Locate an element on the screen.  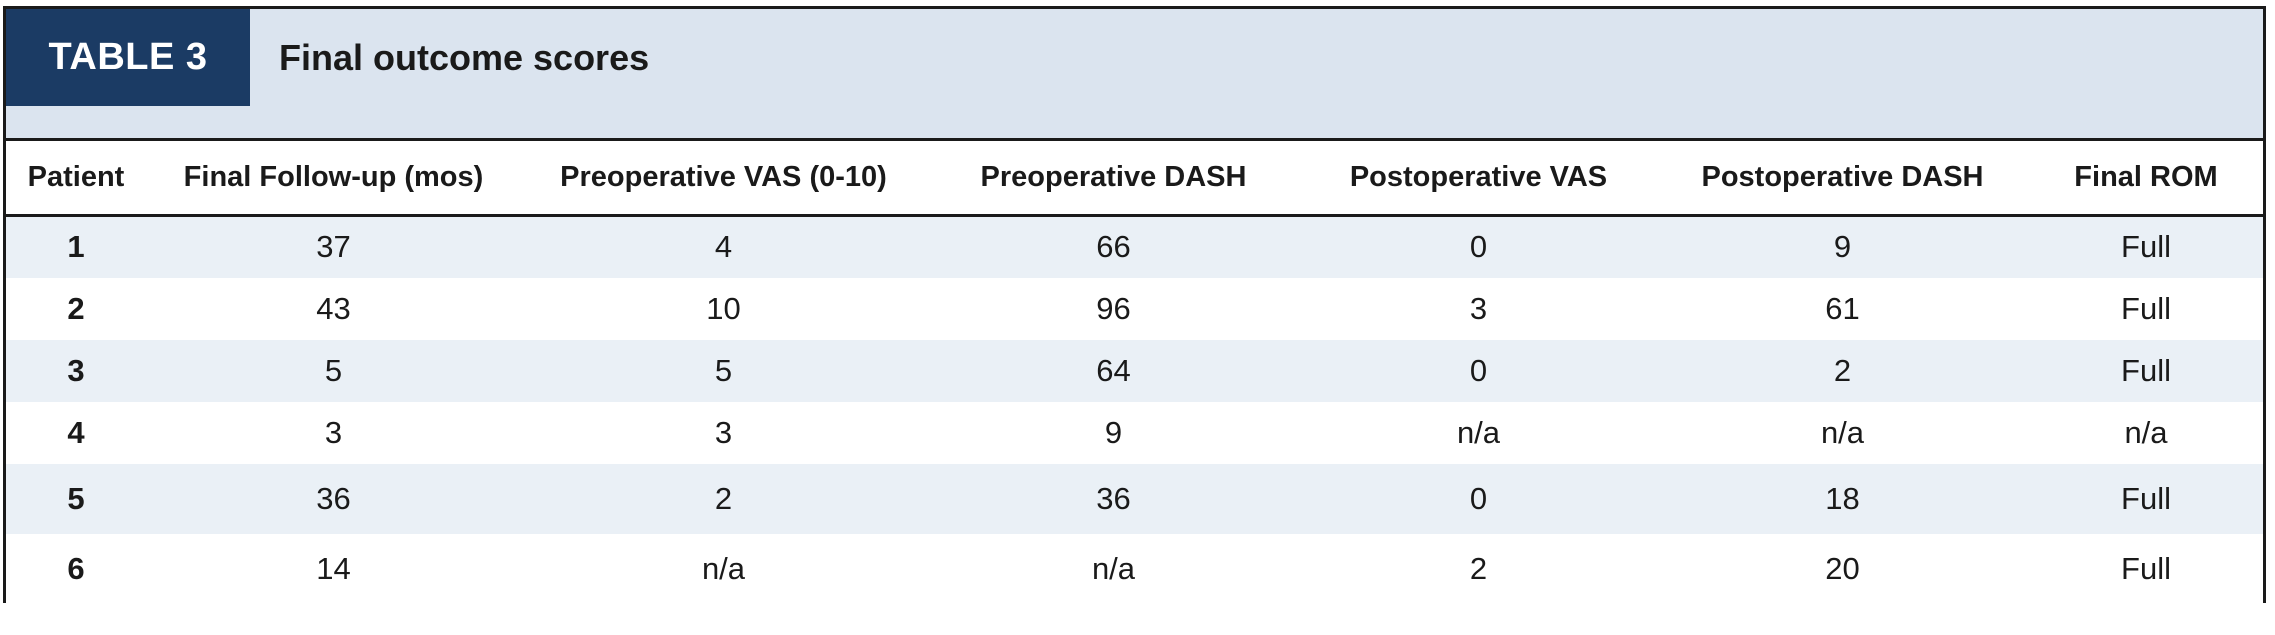
final-follow-up-cell: 43 is located at coordinates (333, 308).